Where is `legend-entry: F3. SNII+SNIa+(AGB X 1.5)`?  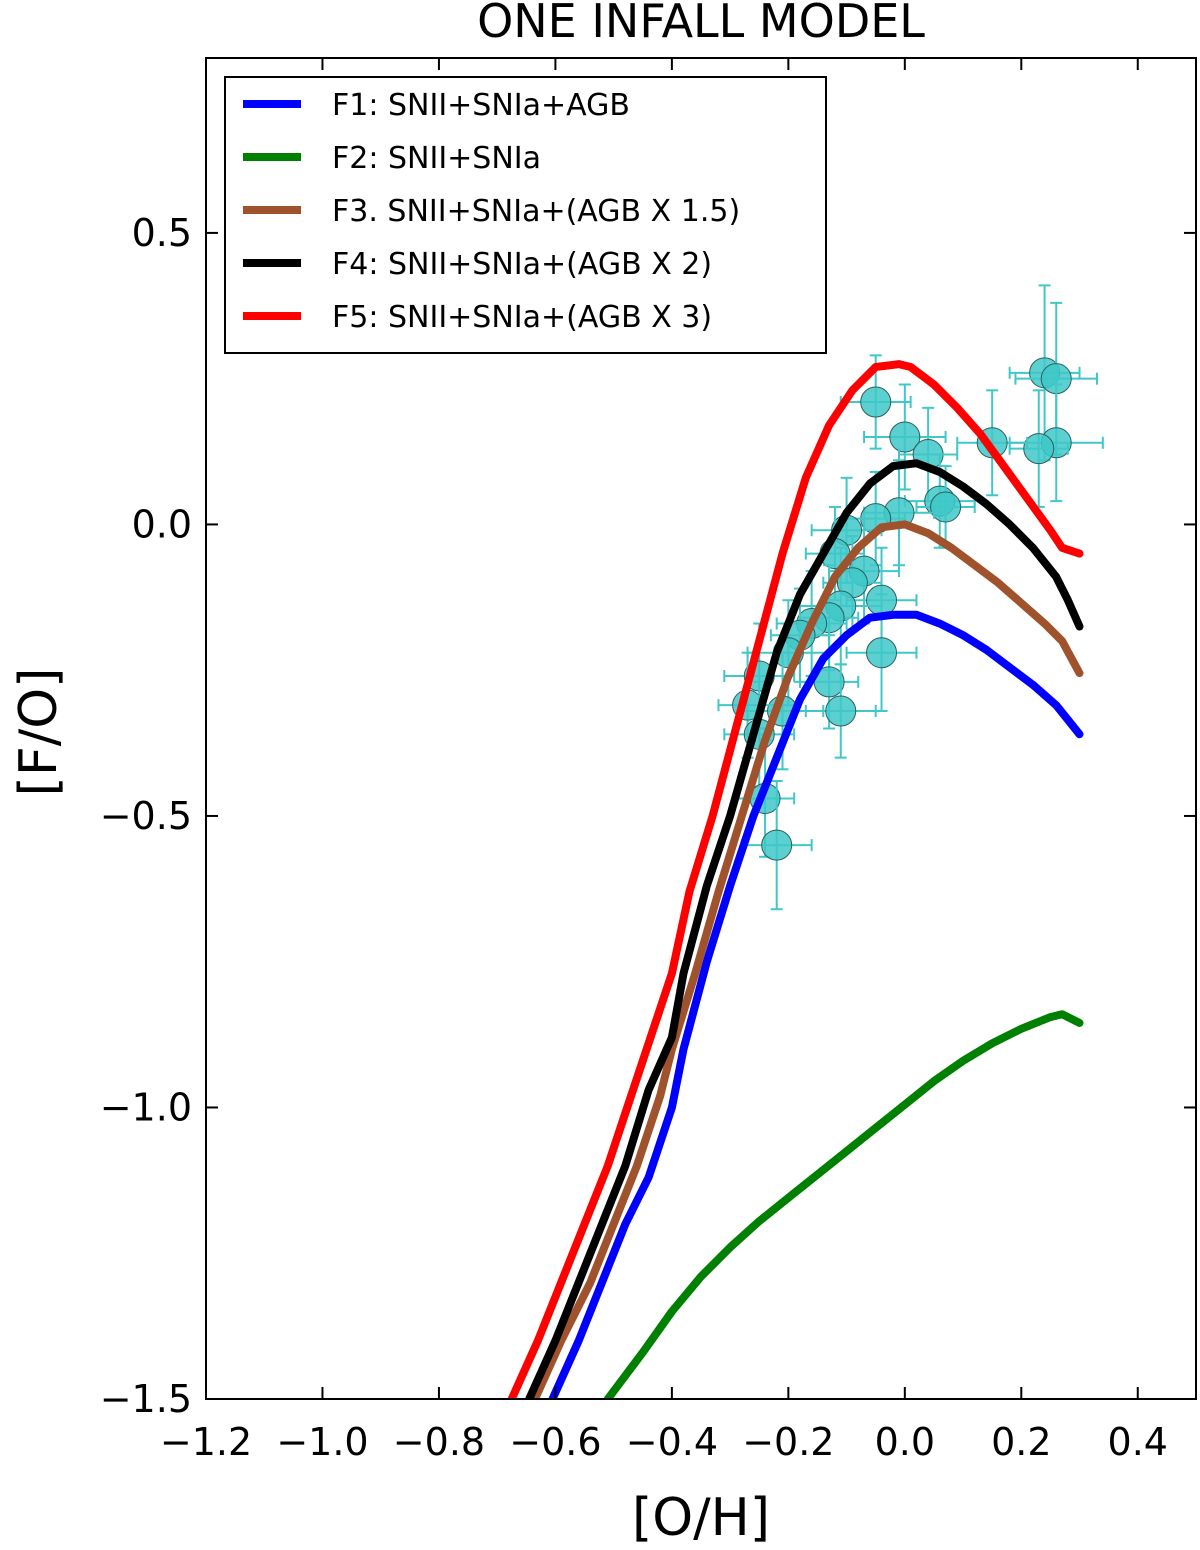 legend-entry: F3. SNII+SNIa+(AGB X 1.5) is located at coordinates (491, 211).